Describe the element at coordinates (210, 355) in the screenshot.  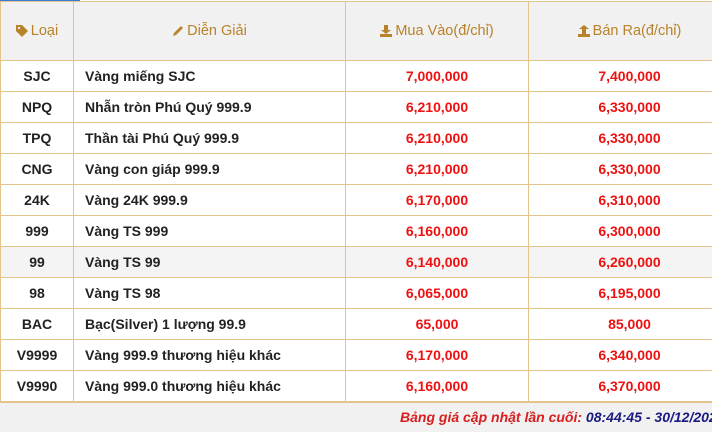
I see `row-desc: Vàng 999.9 thương hiệu khác` at that location.